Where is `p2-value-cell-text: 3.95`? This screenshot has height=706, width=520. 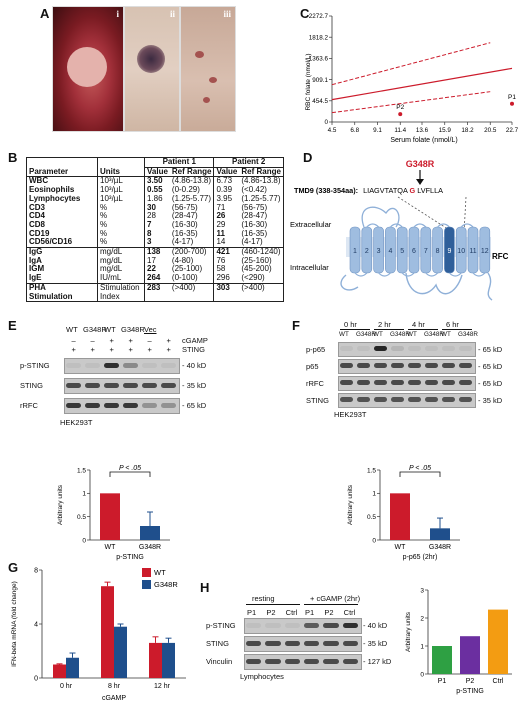
p2-value-cell-text: 3.95 is located at coordinates (224, 198).